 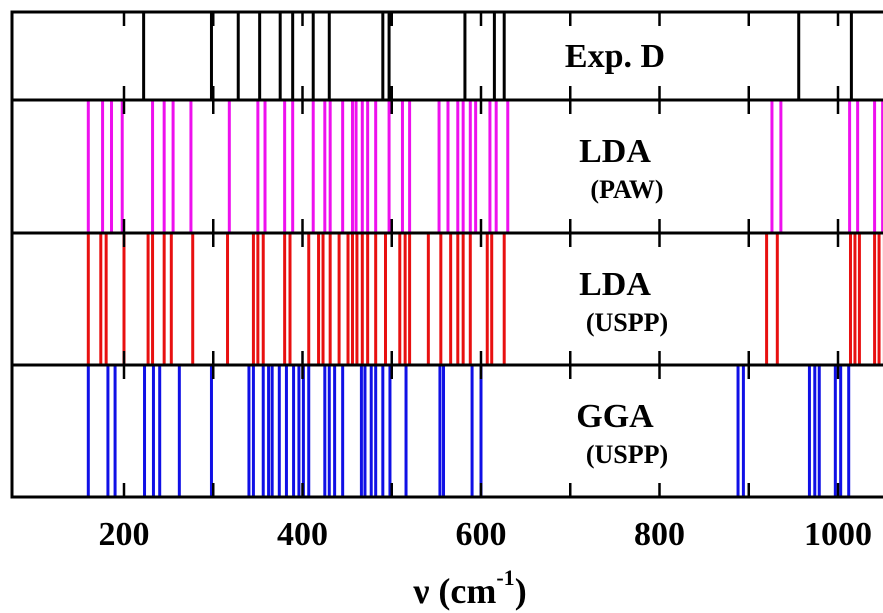 I want to click on x-tick-label: 600, so click(x=481, y=534).